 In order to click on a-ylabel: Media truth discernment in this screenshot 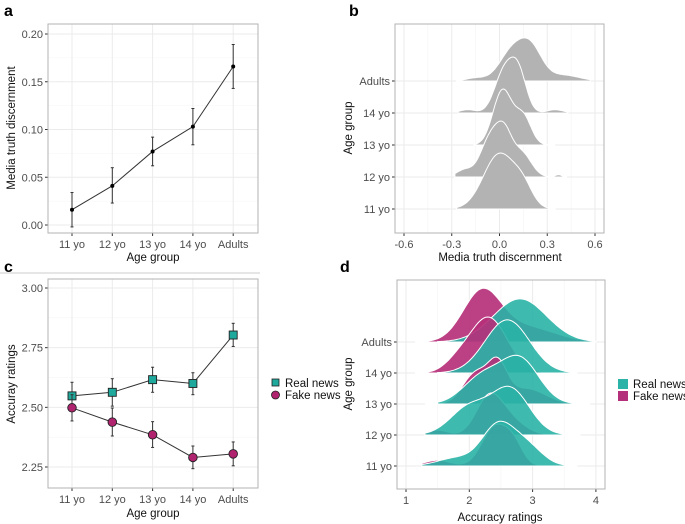, I will do `click(12, 128)`.